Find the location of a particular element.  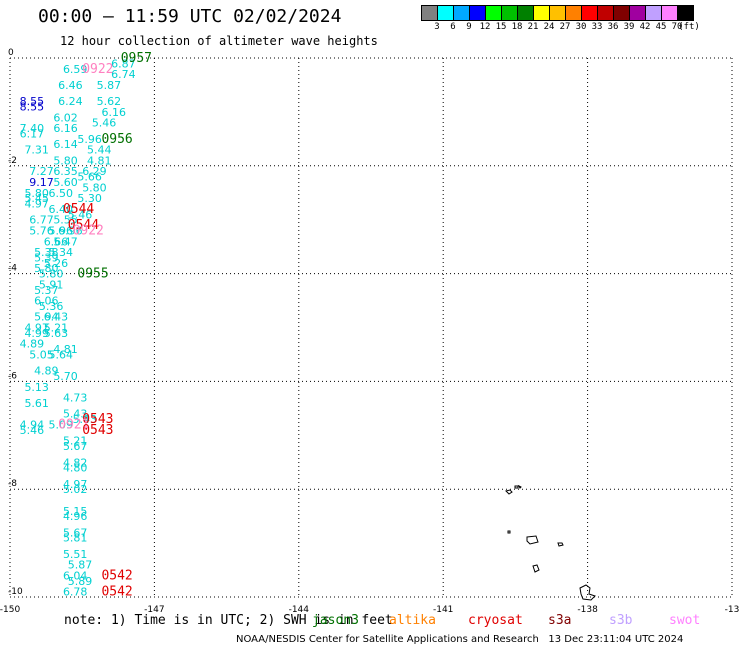

wave-height-value: 5.34 is located at coordinates (61, 252).